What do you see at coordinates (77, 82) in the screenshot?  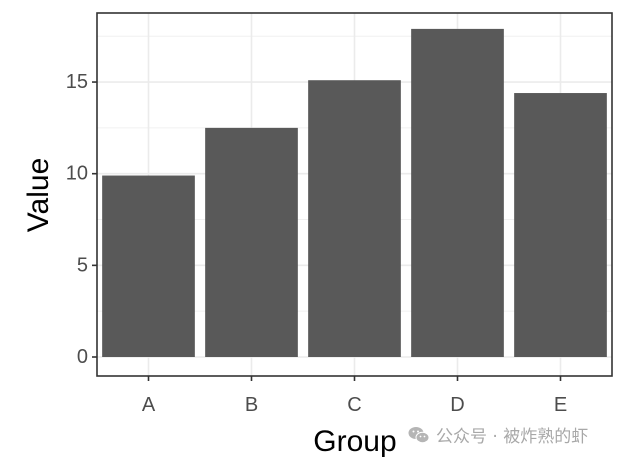 I see `y-tick-label: 15` at bounding box center [77, 82].